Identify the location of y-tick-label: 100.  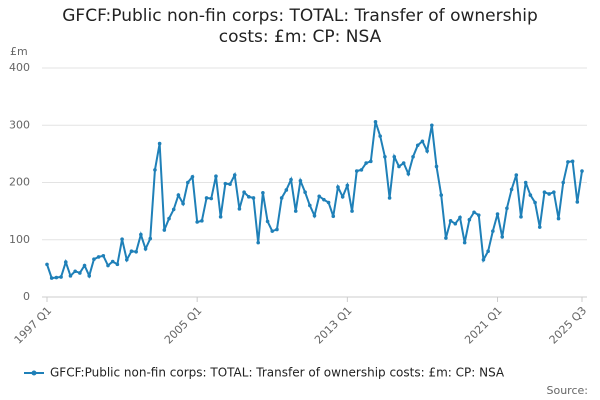
(19, 239).